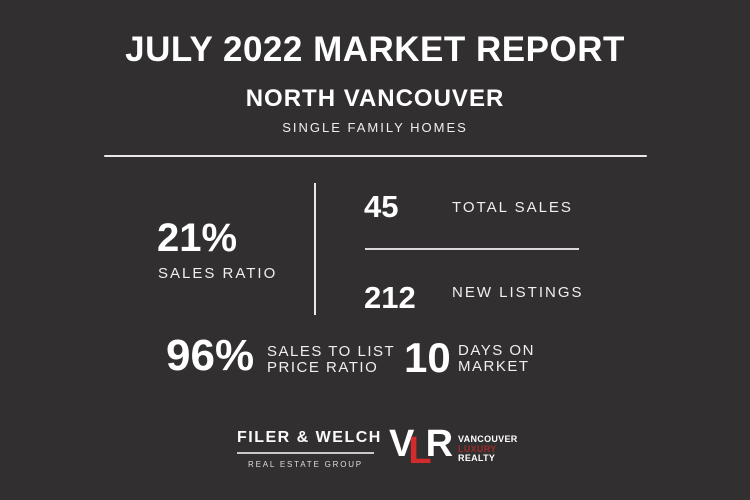 Image resolution: width=750 pixels, height=500 pixels. Describe the element at coordinates (390, 297) in the screenshot. I see `new-listings-value: 212` at that location.